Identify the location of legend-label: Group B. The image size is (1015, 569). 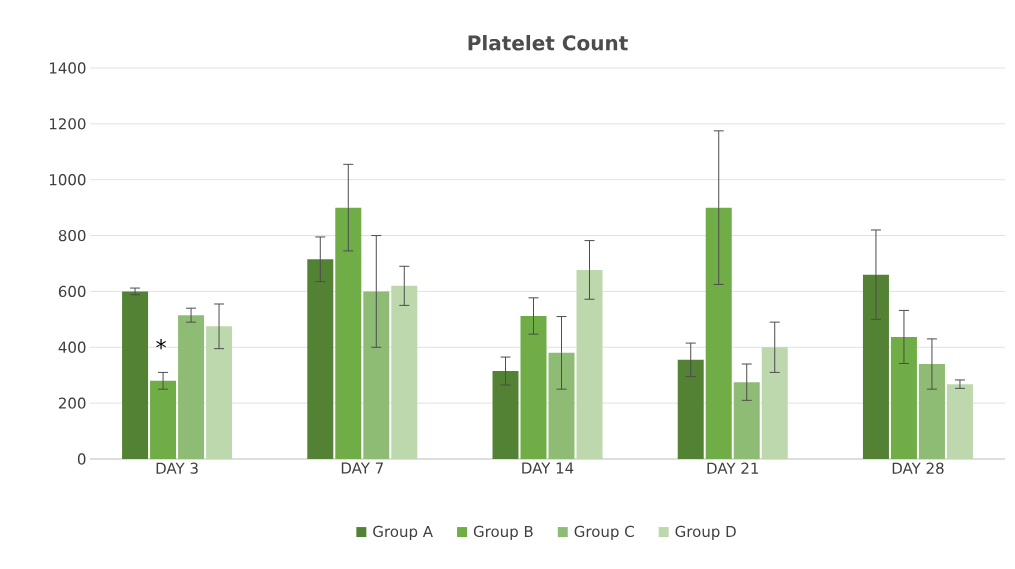
(503, 532).